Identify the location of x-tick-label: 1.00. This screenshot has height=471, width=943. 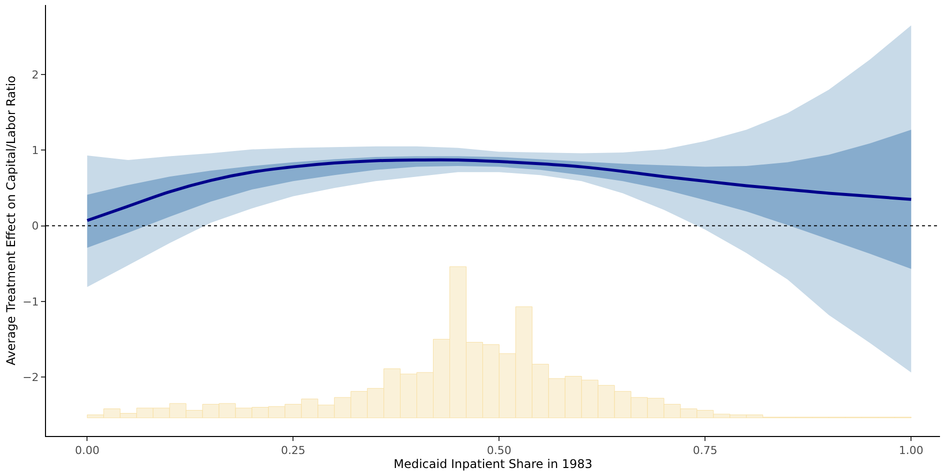
(911, 451).